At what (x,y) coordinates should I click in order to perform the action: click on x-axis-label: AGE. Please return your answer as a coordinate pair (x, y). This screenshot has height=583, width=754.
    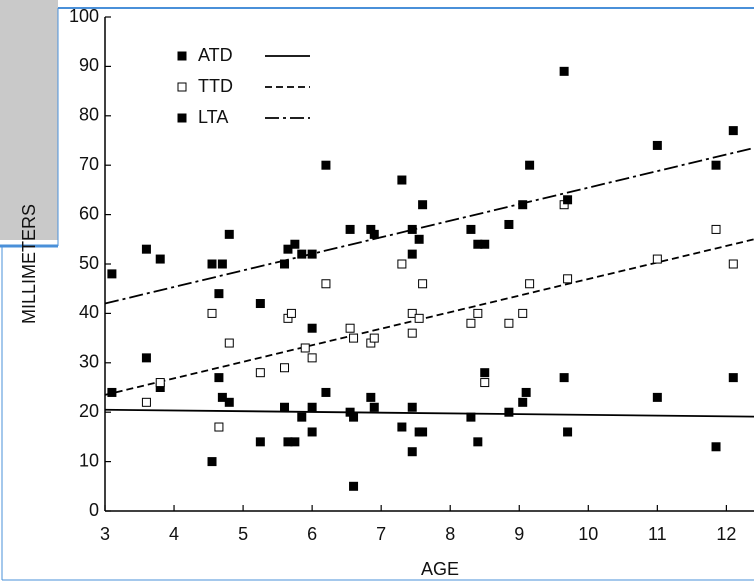
    Looking at the image, I should click on (440, 569).